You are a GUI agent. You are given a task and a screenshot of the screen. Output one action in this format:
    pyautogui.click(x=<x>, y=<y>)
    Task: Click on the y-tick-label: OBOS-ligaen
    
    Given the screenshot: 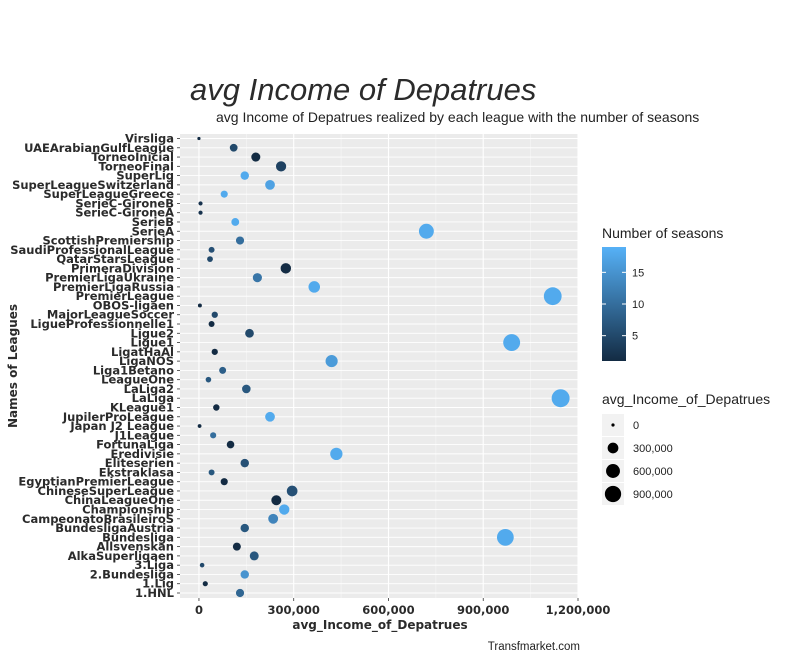 What is the action you would take?
    pyautogui.click(x=133, y=305)
    